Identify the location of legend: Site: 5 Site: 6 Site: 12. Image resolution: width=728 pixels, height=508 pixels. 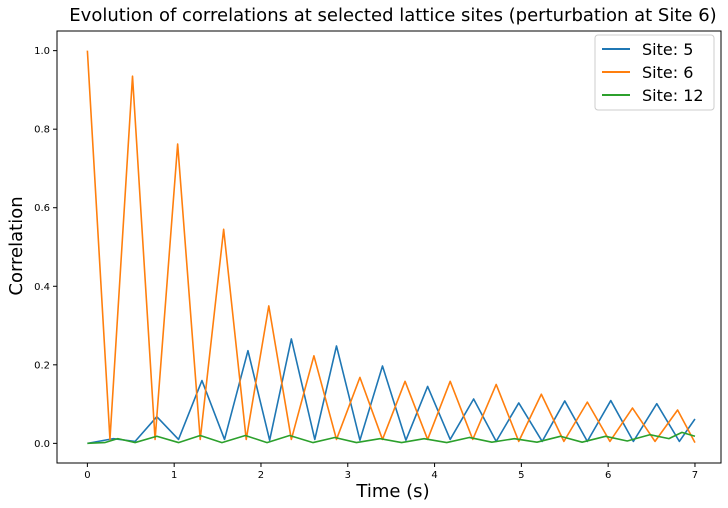
(654, 72).